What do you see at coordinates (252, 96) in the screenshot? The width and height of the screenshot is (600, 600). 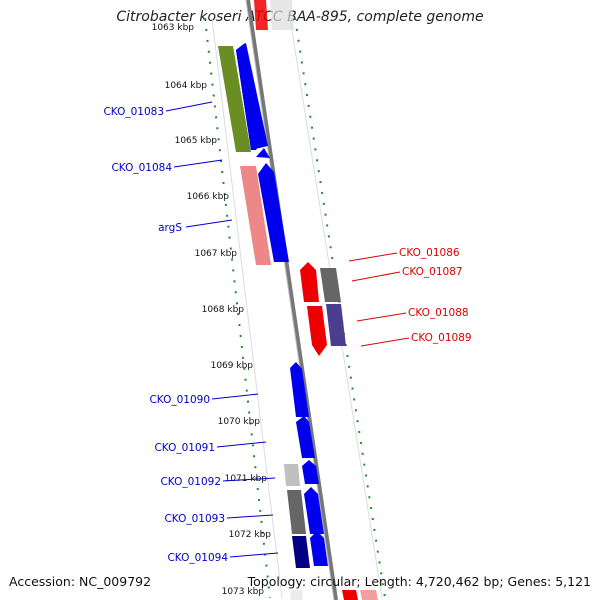 I see `feature-blue-1-body` at bounding box center [252, 96].